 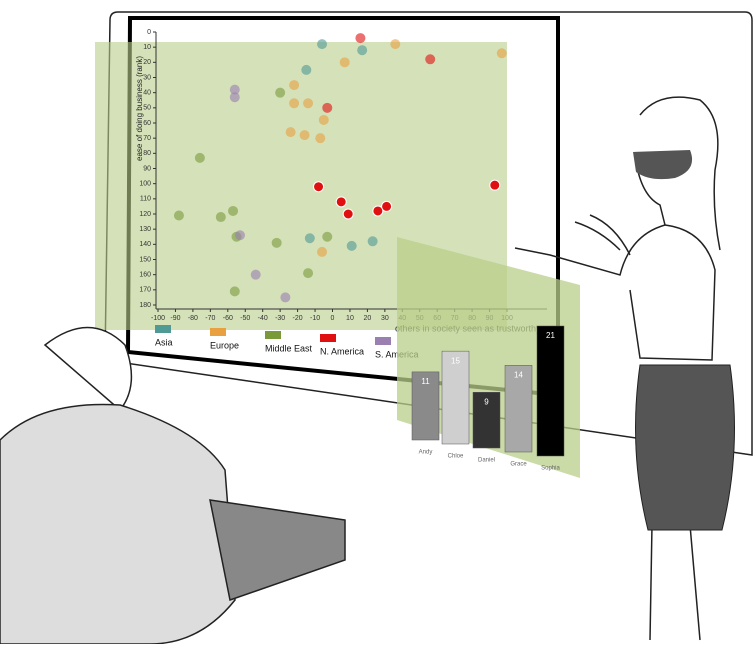 I want to click on x-tick-label: -10, so click(x=315, y=318).